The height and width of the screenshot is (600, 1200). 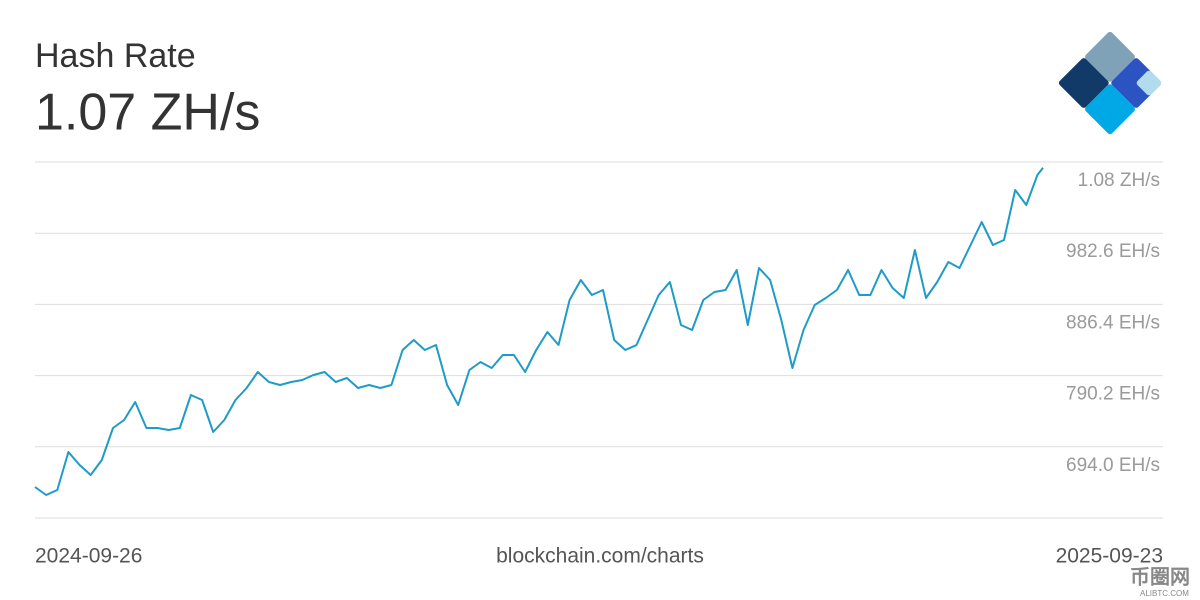 What do you see at coordinates (1109, 556) in the screenshot?
I see `x-tick-label: 2025-09-23` at bounding box center [1109, 556].